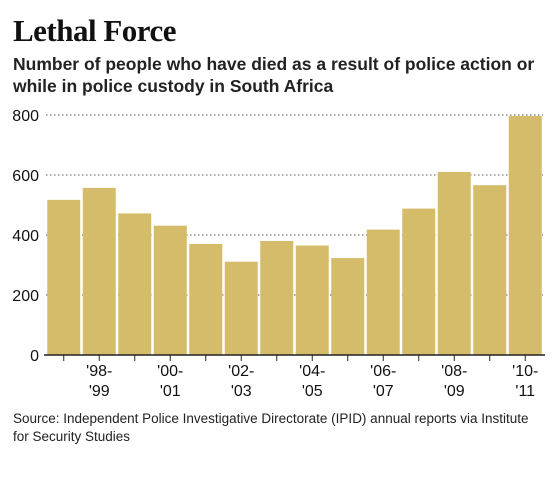 The height and width of the screenshot is (482, 555). What do you see at coordinates (241, 371) in the screenshot?
I see `x-tick-label: '02-` at bounding box center [241, 371].